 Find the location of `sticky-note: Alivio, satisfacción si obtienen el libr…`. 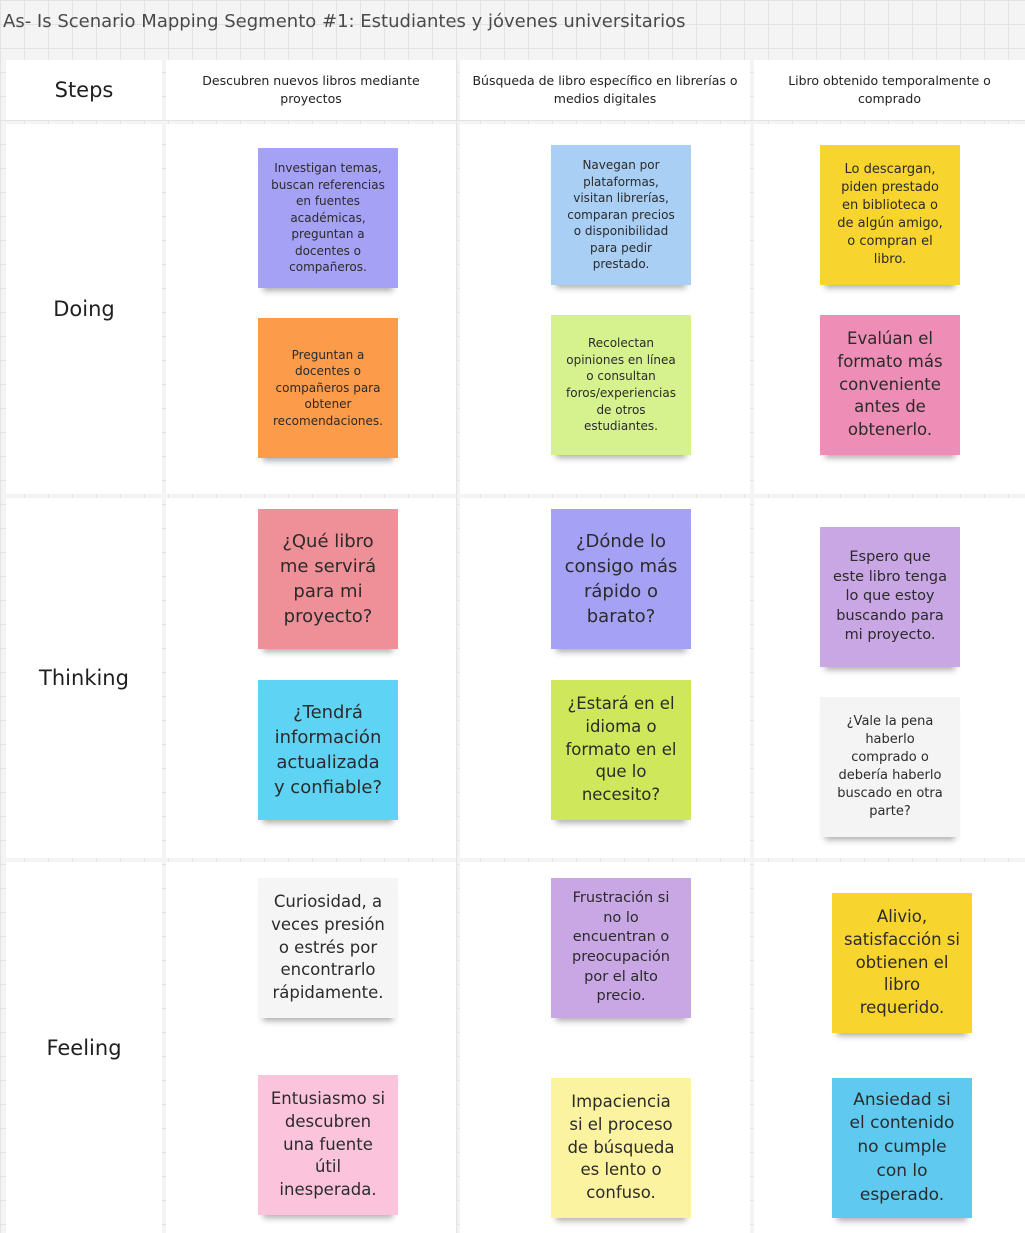

sticky-note: Alivio, satisfacción si obtienen el libr… is located at coordinates (902, 963).